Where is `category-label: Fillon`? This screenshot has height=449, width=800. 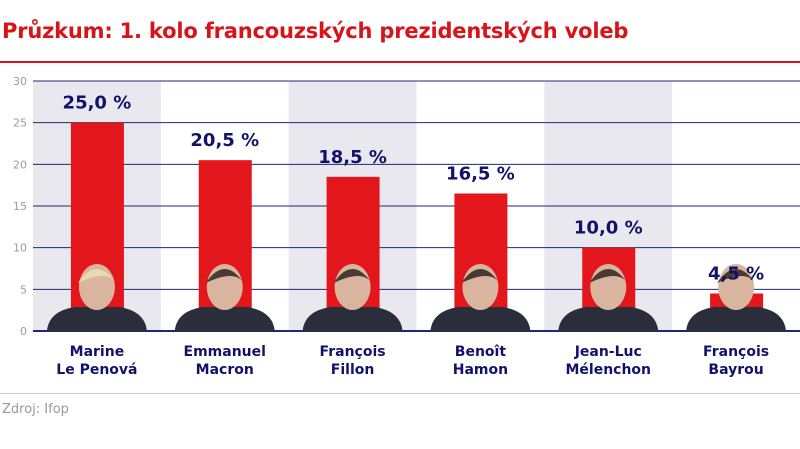 category-label: Fillon is located at coordinates (353, 370).